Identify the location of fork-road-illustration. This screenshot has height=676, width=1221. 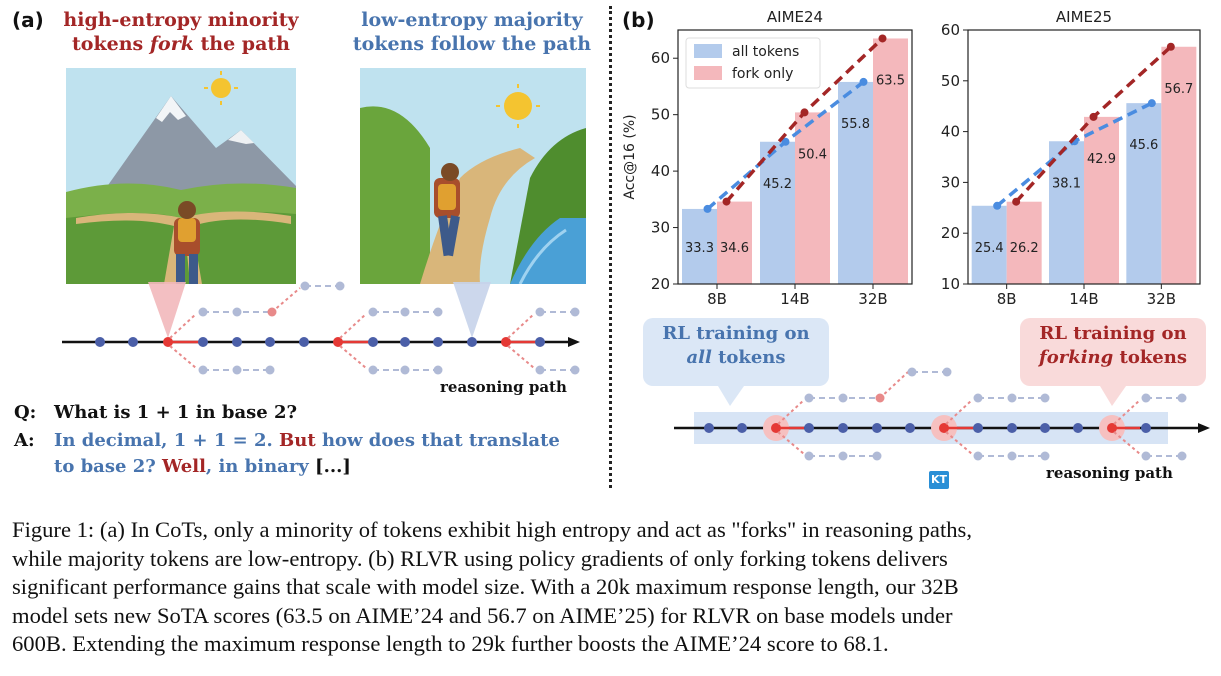
(181, 176).